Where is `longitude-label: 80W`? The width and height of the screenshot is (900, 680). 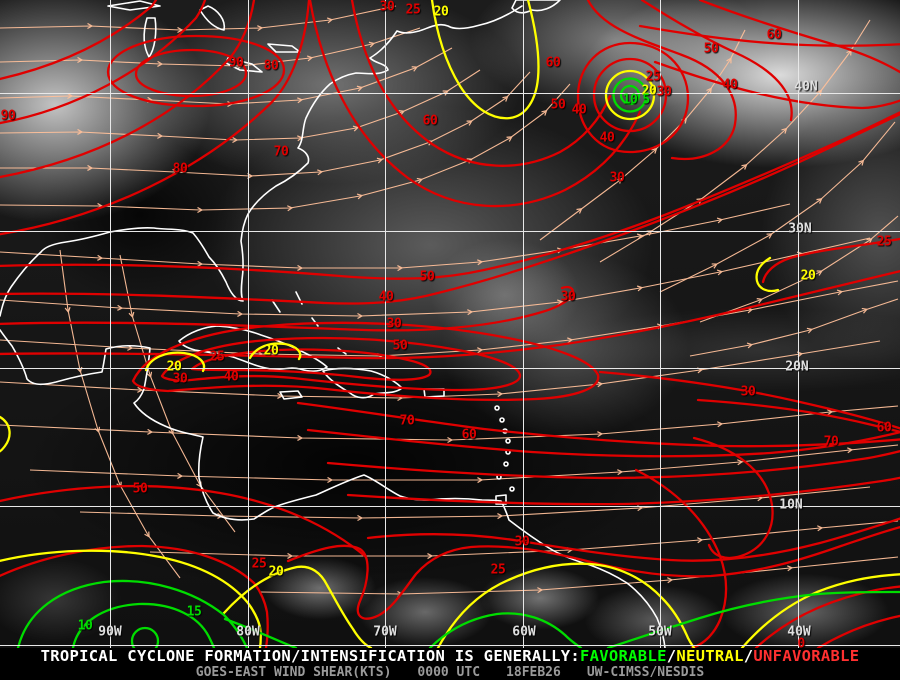 longitude-label: 80W is located at coordinates (248, 632).